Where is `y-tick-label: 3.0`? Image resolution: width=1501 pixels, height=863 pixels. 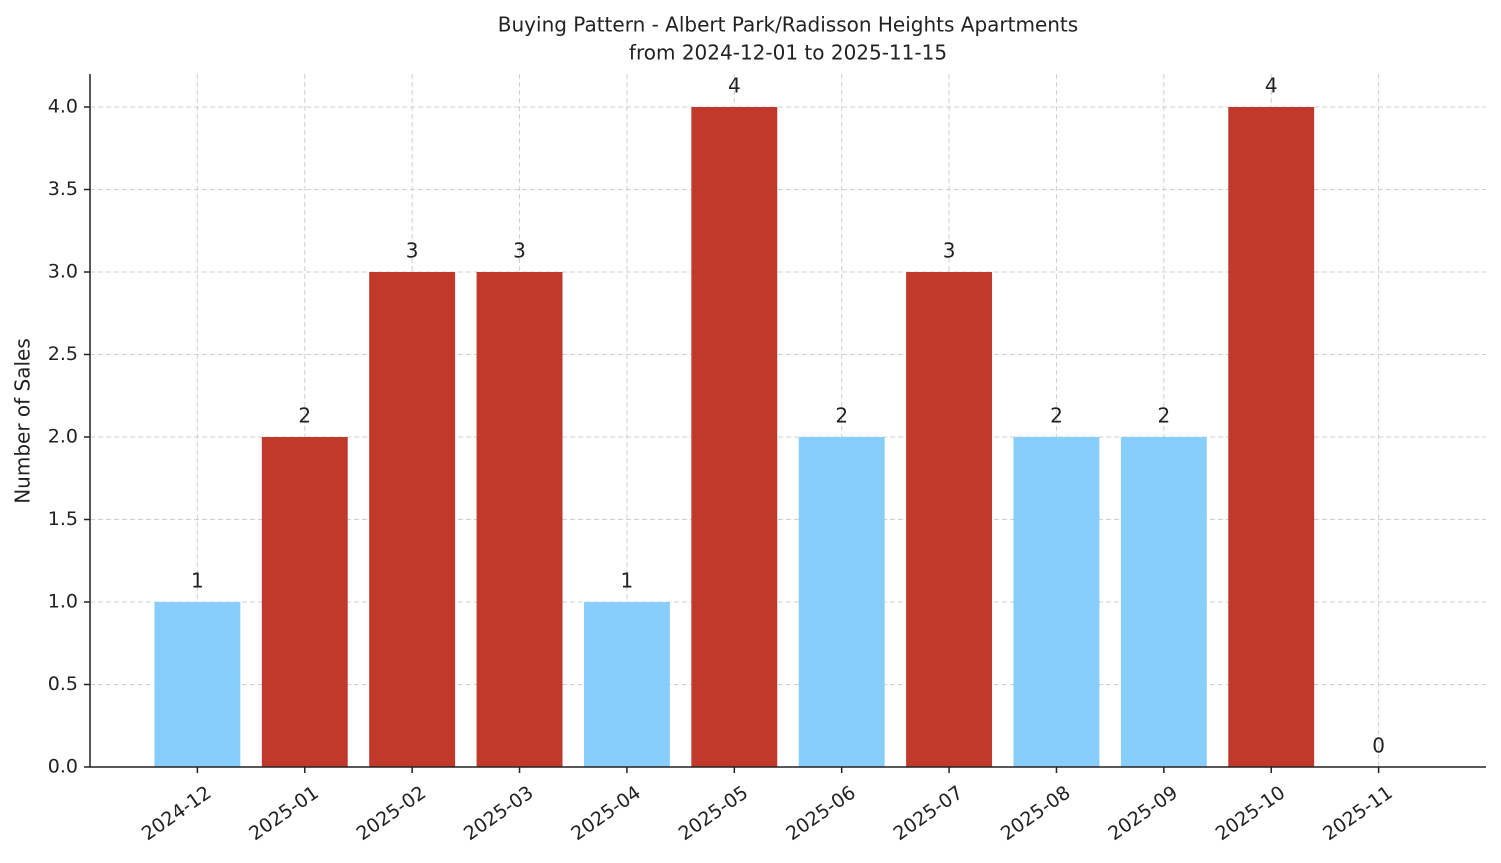 y-tick-label: 3.0 is located at coordinates (63, 272).